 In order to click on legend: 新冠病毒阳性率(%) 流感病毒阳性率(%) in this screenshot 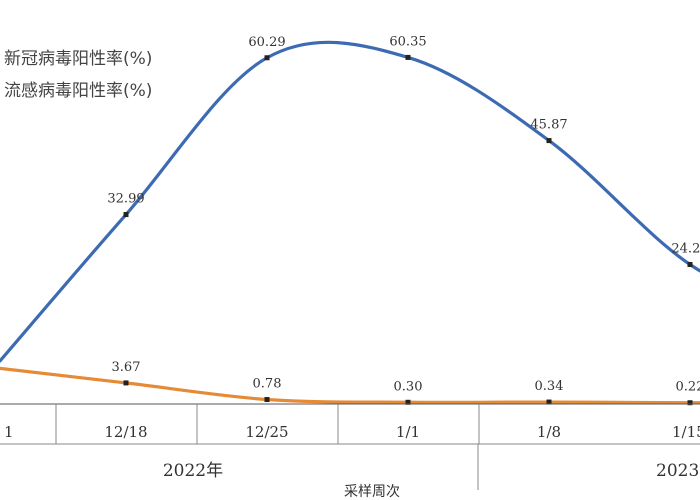, I will do `click(78, 75)`.